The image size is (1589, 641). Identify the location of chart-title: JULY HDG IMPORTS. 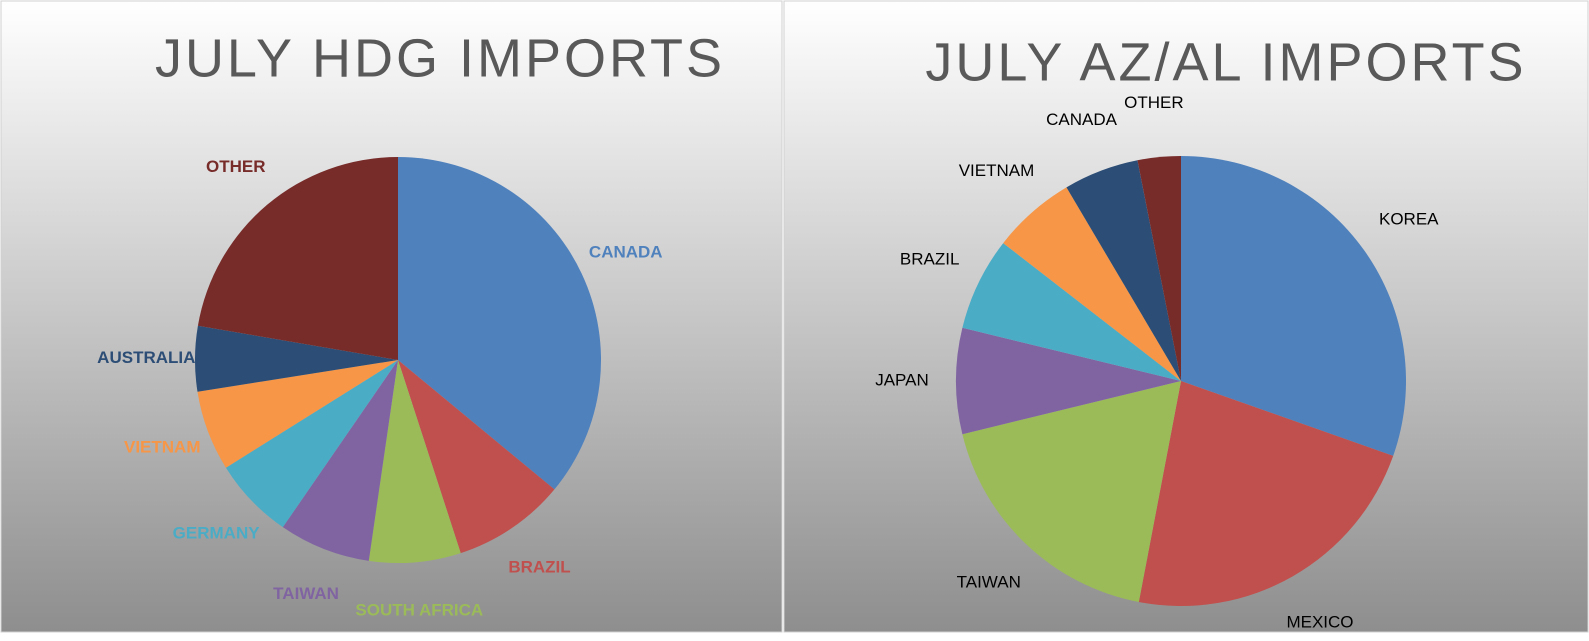
(440, 58).